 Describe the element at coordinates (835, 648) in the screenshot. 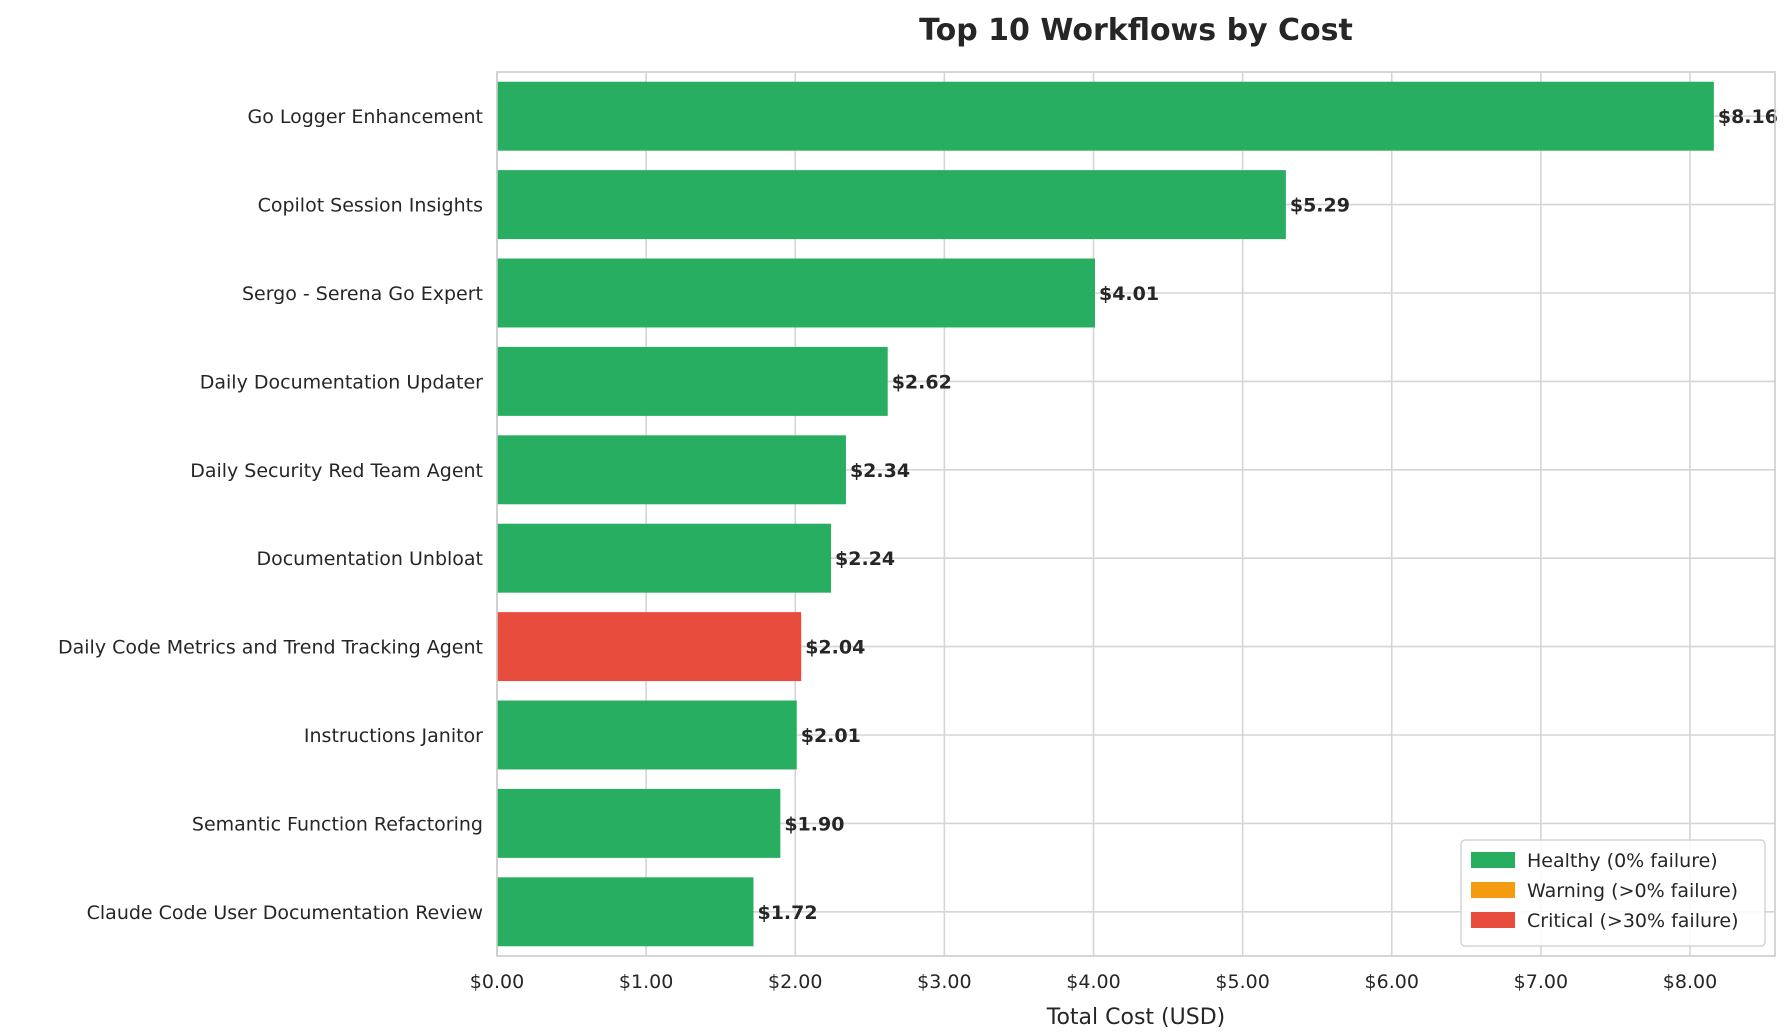

I see `bar-value-label: $2.04` at that location.